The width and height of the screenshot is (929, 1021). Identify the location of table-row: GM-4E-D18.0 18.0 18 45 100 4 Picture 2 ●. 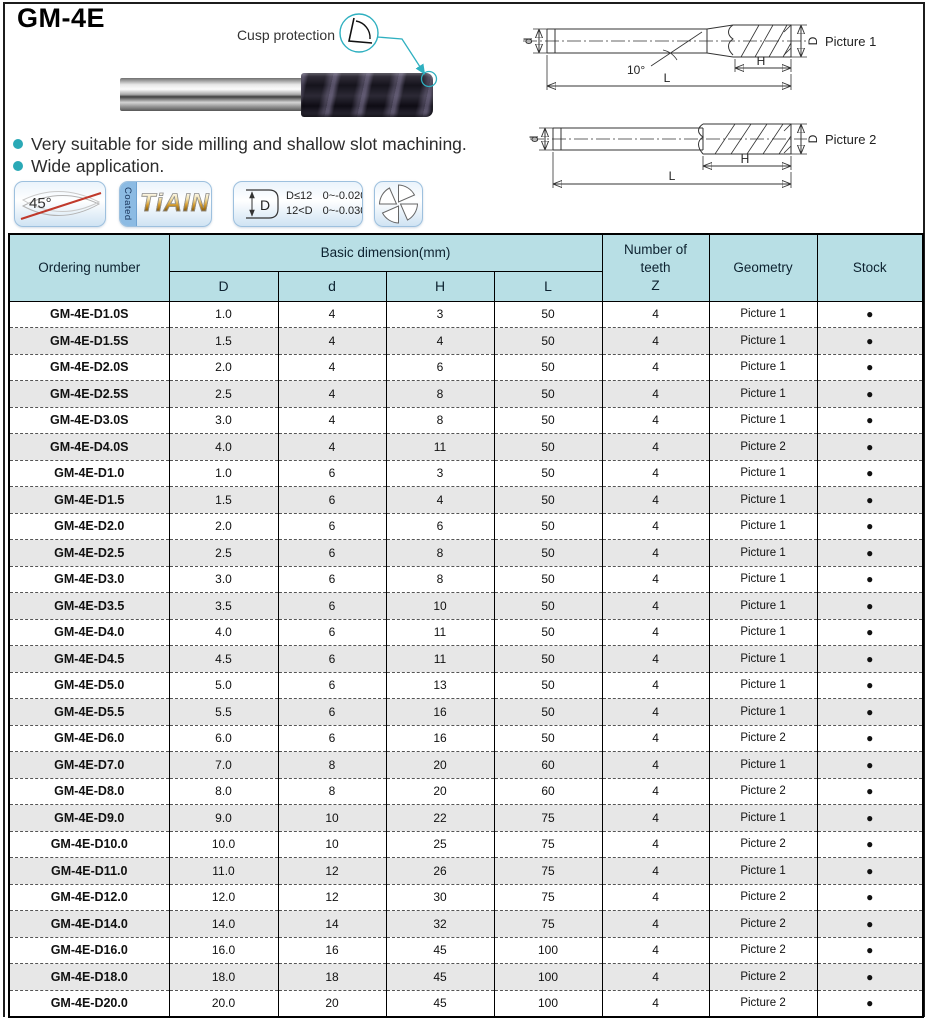
(466, 976).